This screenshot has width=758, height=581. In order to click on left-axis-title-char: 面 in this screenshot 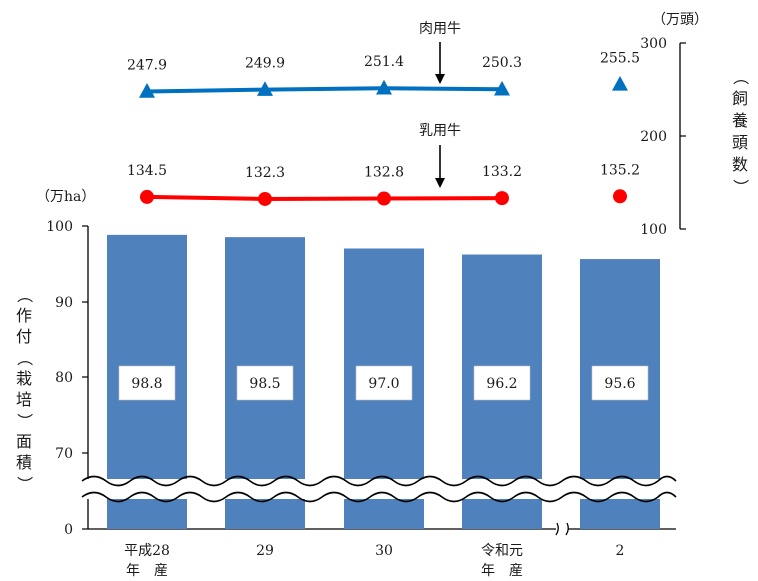, I will do `click(24, 441)`.